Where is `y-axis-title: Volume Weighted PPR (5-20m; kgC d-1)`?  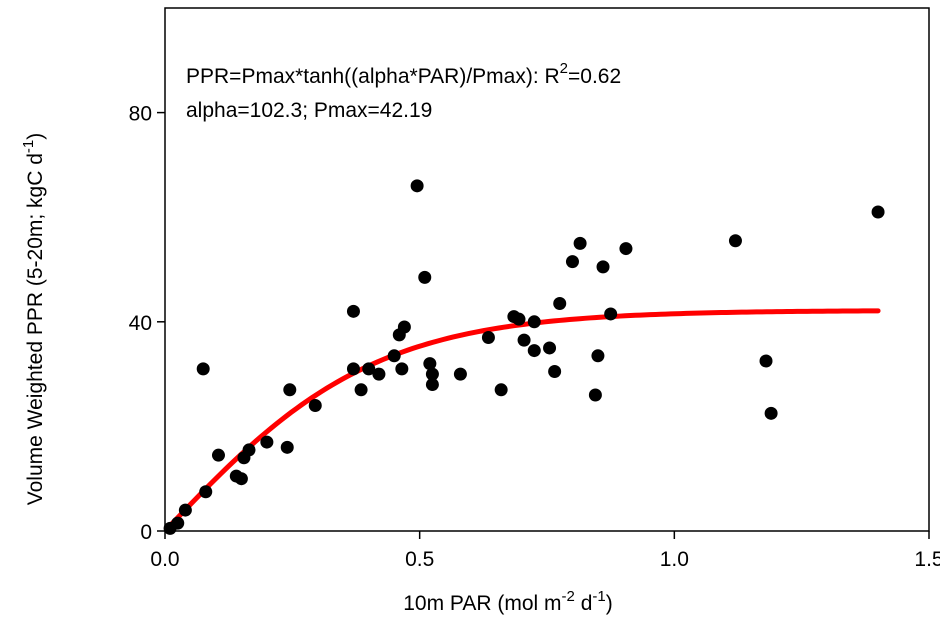 y-axis-title: Volume Weighted PPR (5-20m; kgC d-1) is located at coordinates (33, 319).